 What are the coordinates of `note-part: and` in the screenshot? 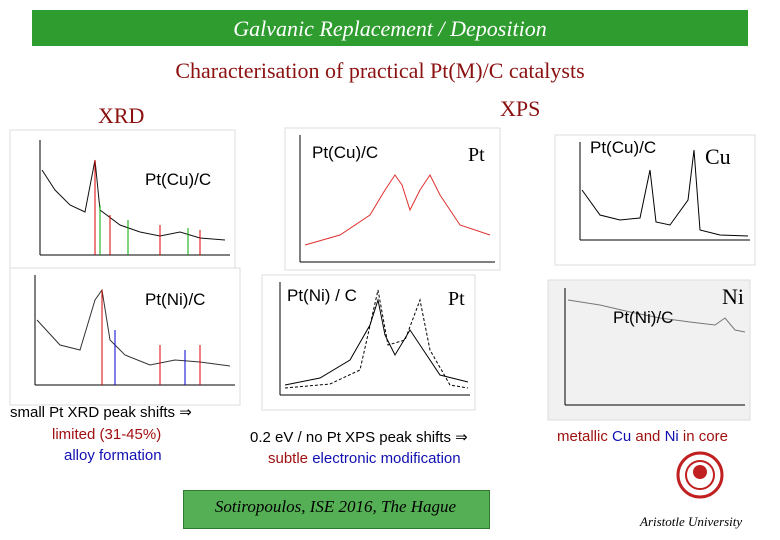 It's located at (648, 436).